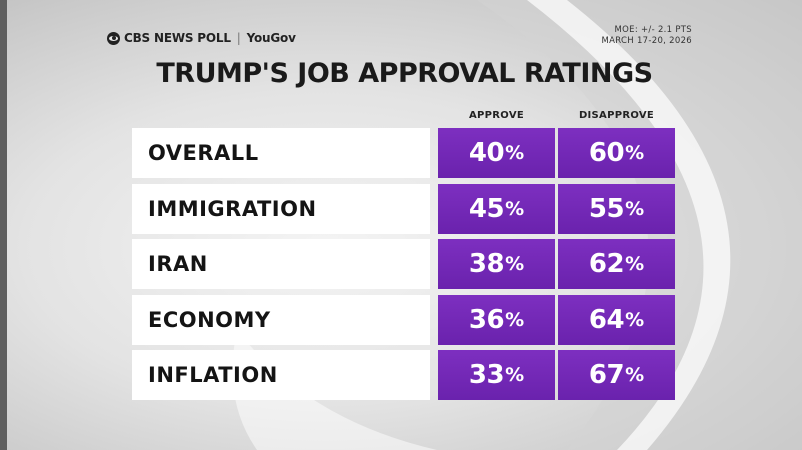 The height and width of the screenshot is (450, 802). Describe the element at coordinates (486, 153) in the screenshot. I see `approve-value: 40` at that location.